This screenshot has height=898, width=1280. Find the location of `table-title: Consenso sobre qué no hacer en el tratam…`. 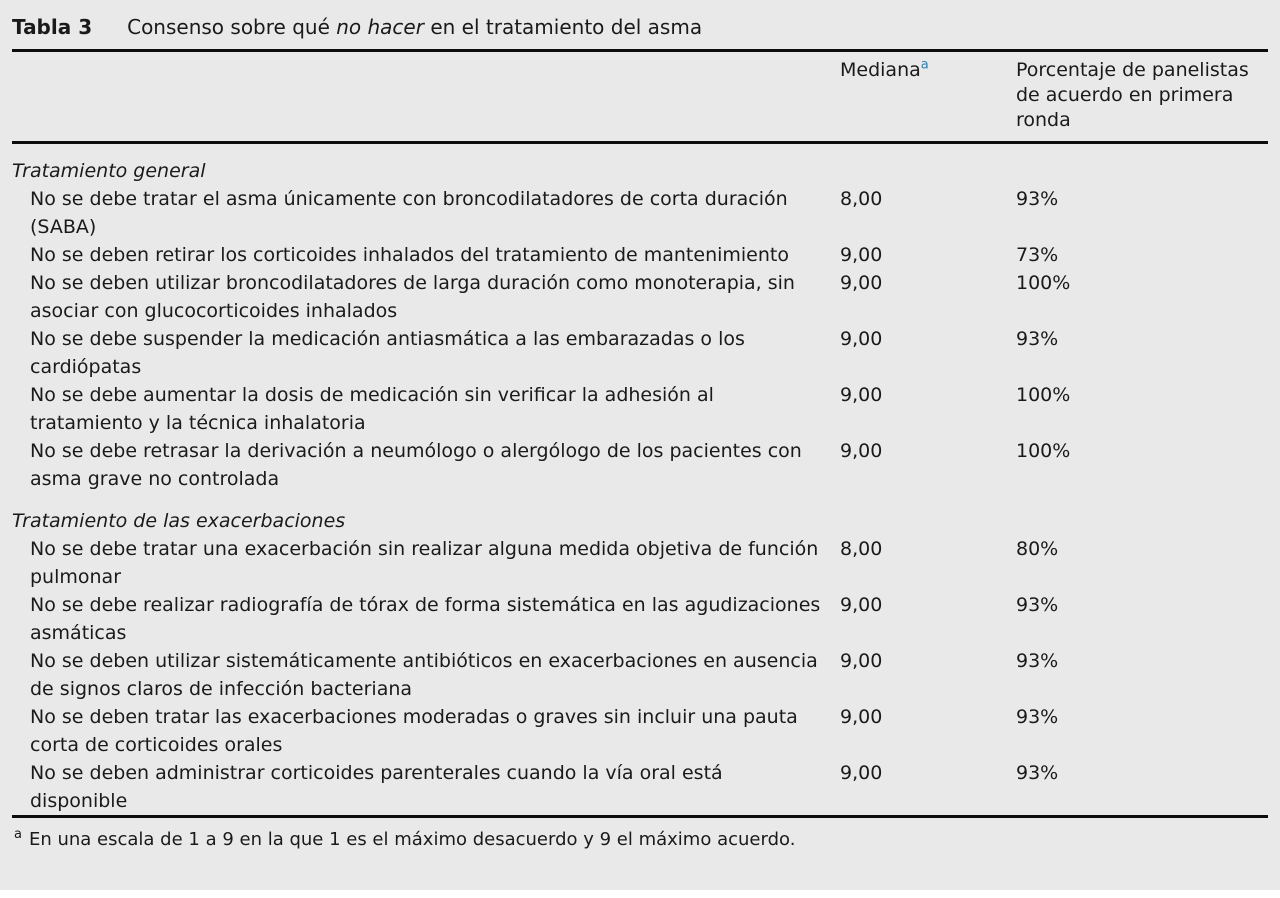

table-title: Consenso sobre qué no hacer en el tratam… is located at coordinates (414, 27).